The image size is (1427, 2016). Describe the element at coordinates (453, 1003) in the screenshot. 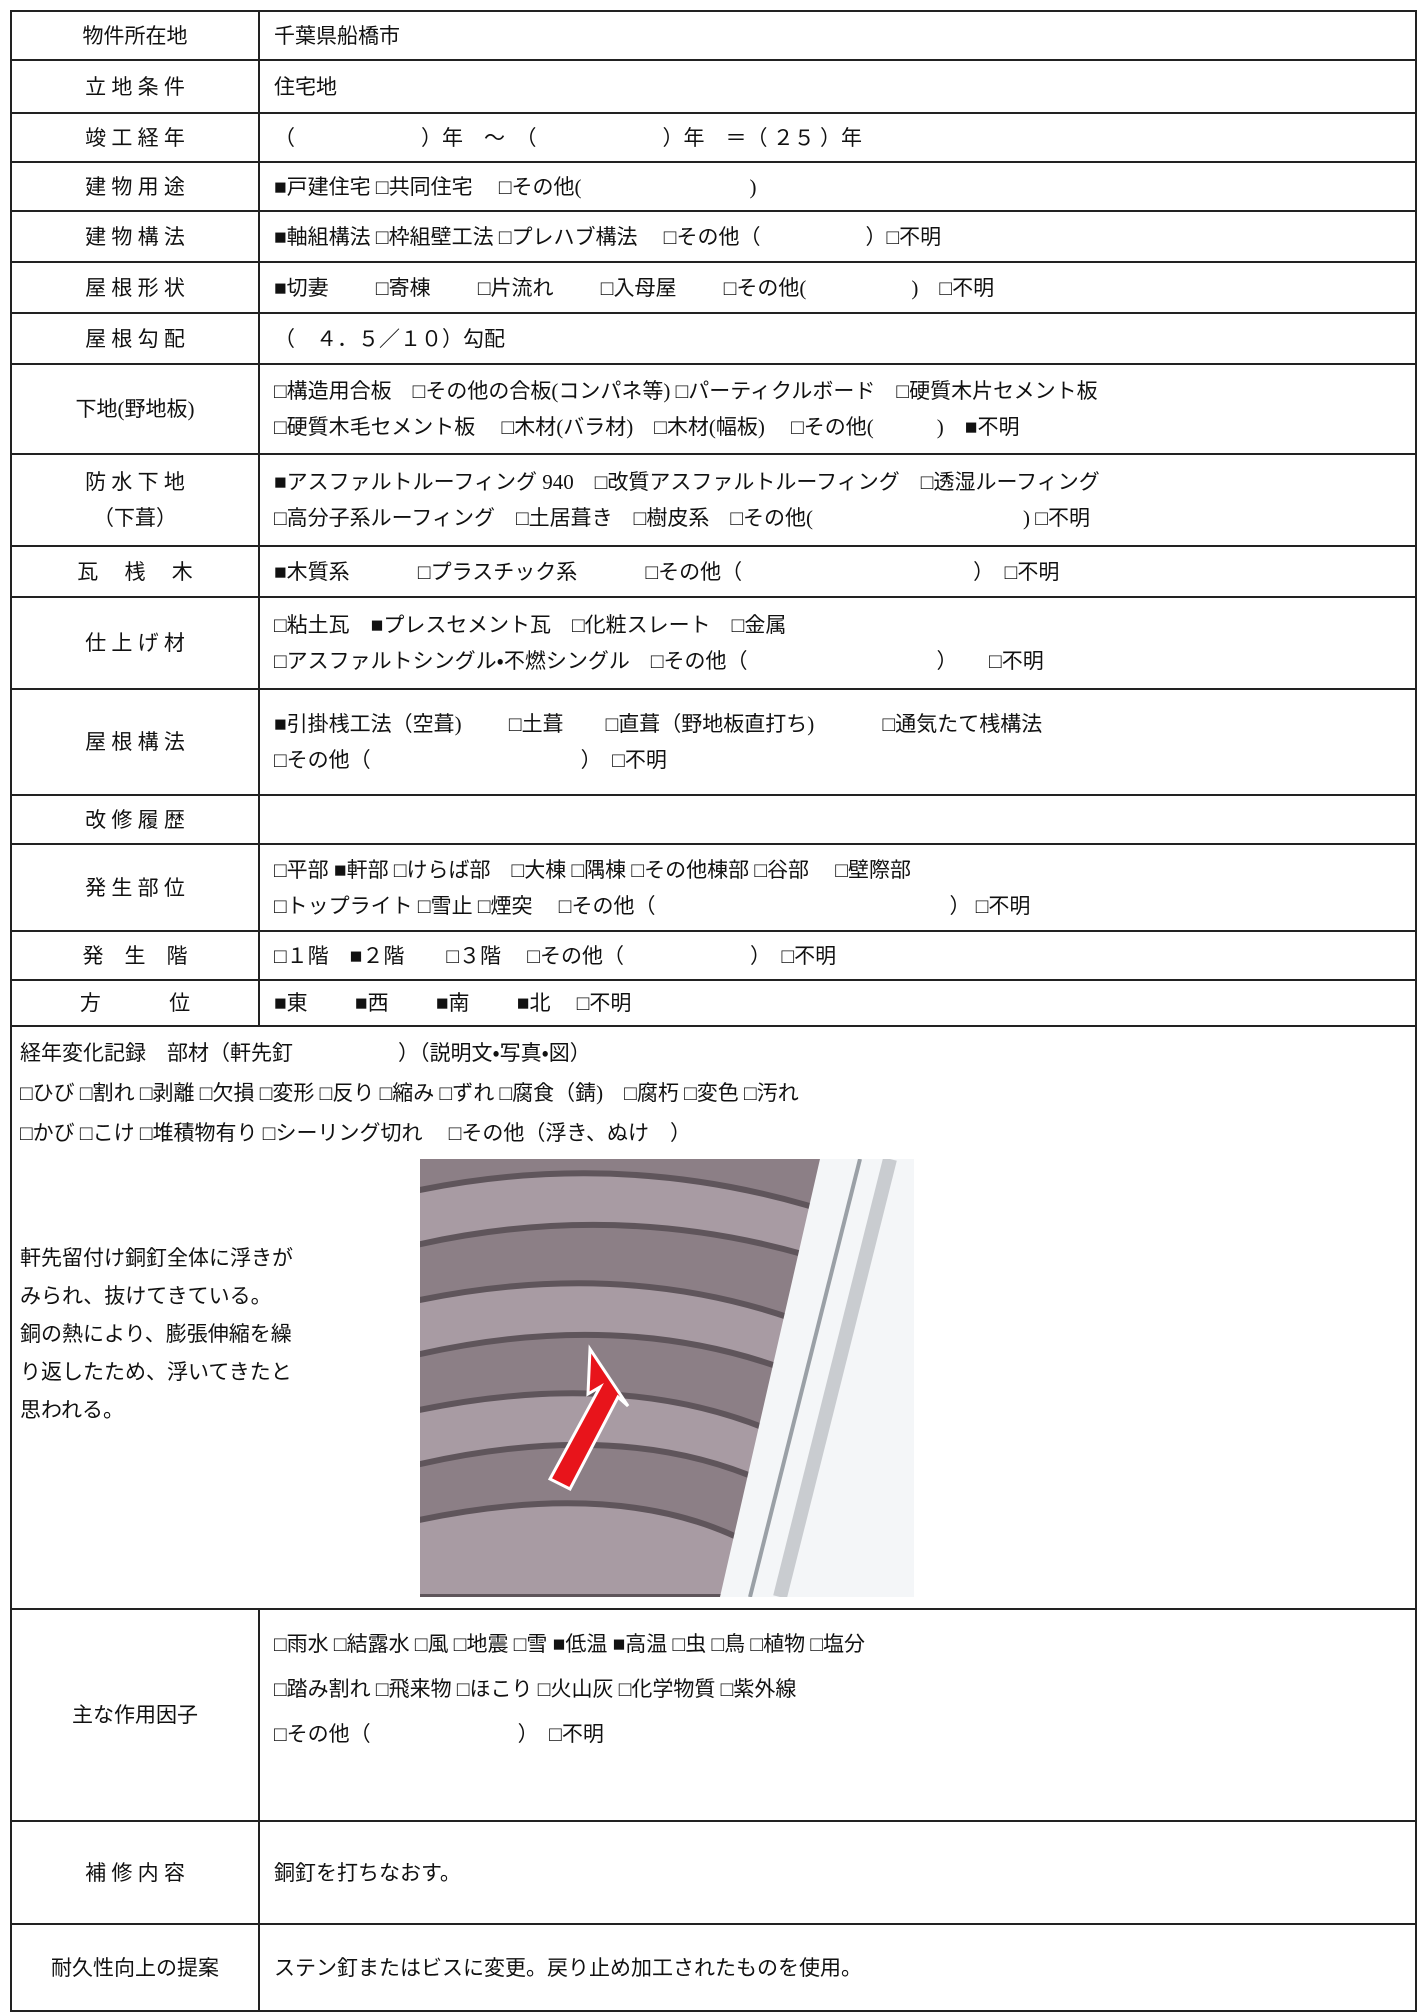

I see `value-text: ■東 ■西 ■南 ■北 □不明` at that location.